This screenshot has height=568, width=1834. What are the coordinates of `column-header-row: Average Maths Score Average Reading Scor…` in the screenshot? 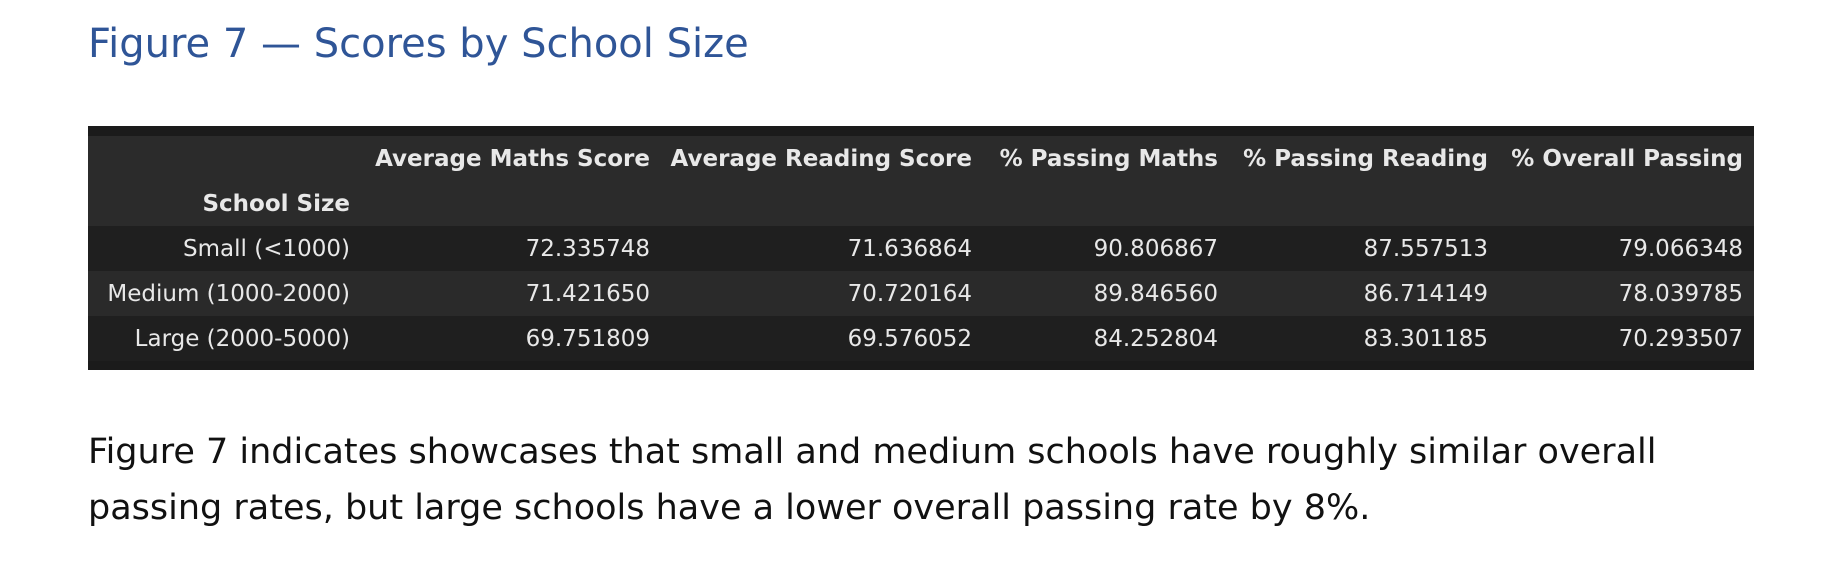 It's located at (921, 158).